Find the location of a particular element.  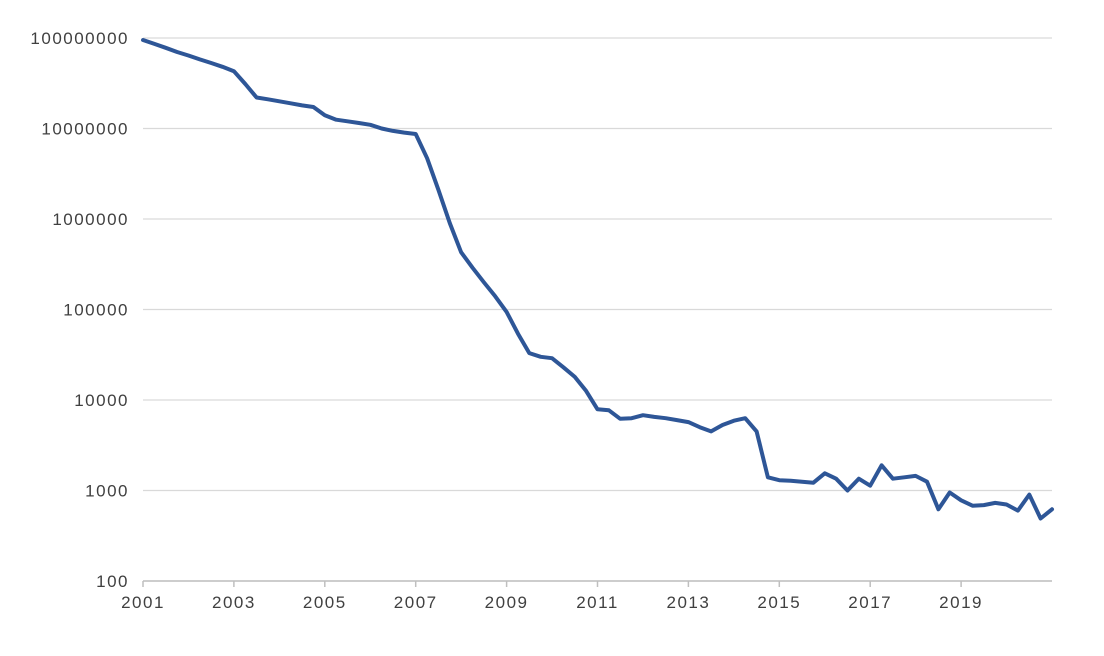

x-axis-tick-label: 2009 is located at coordinates (507, 602).